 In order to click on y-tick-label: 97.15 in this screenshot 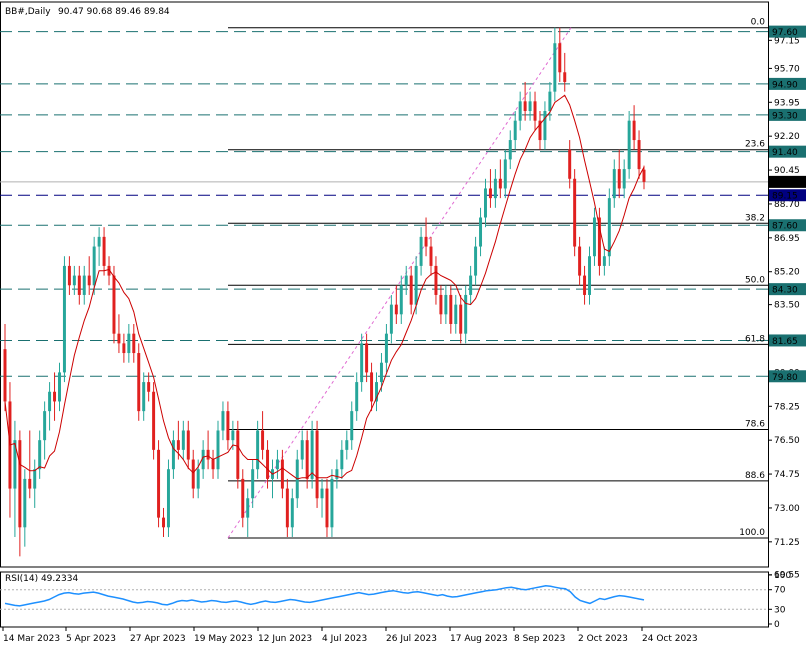, I will do `click(787, 41)`.